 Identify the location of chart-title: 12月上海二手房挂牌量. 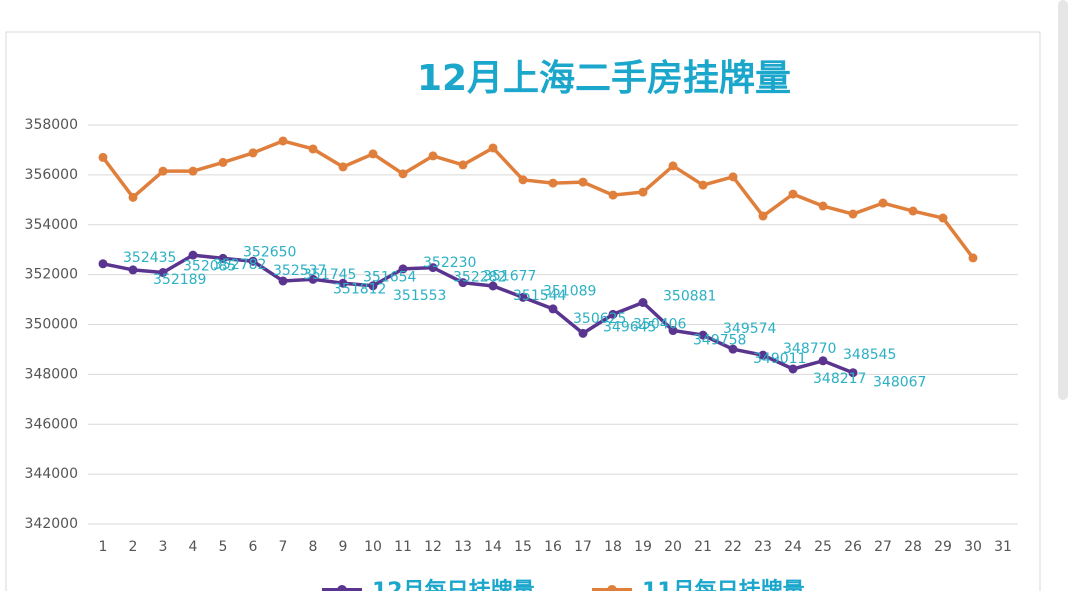
(604, 78).